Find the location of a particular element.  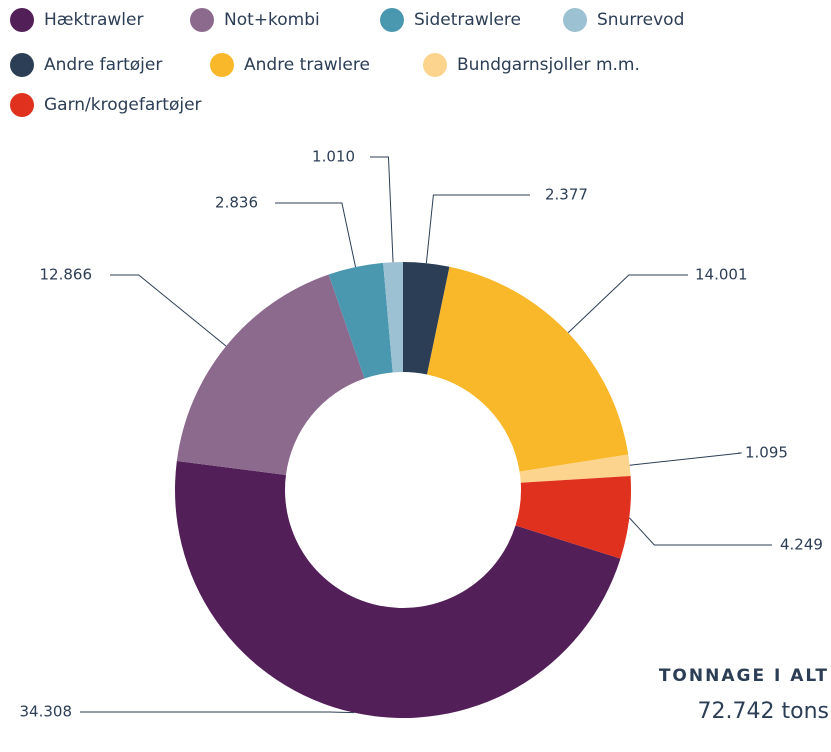

value-label: 1.010 is located at coordinates (333, 157).